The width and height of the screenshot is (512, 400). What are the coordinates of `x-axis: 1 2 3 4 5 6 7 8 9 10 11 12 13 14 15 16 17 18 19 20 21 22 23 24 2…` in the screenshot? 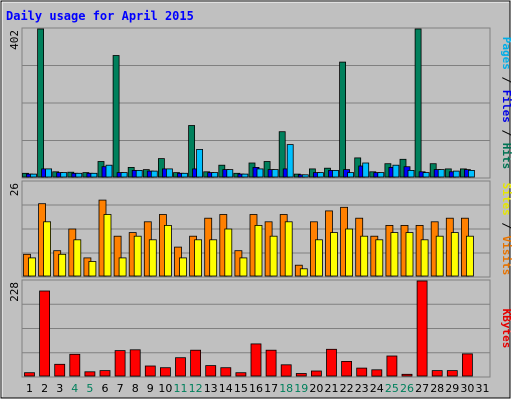 It's located at (258, 388).